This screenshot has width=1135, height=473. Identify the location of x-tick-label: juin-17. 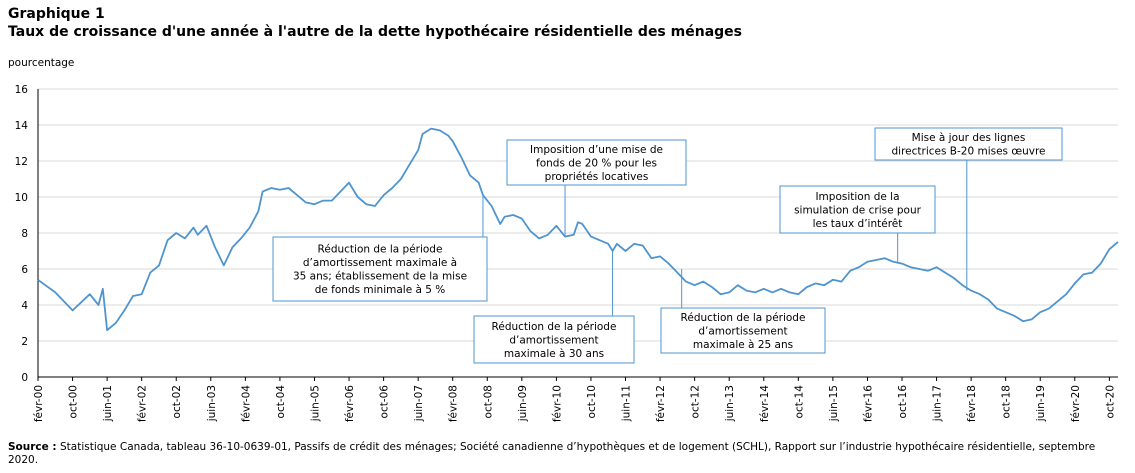
(938, 403).